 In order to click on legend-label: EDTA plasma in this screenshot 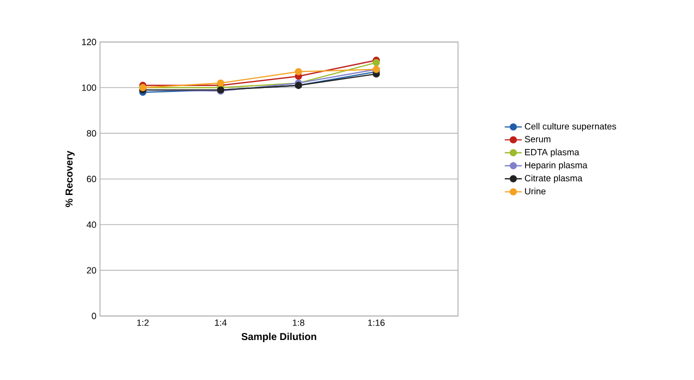, I will do `click(552, 153)`.